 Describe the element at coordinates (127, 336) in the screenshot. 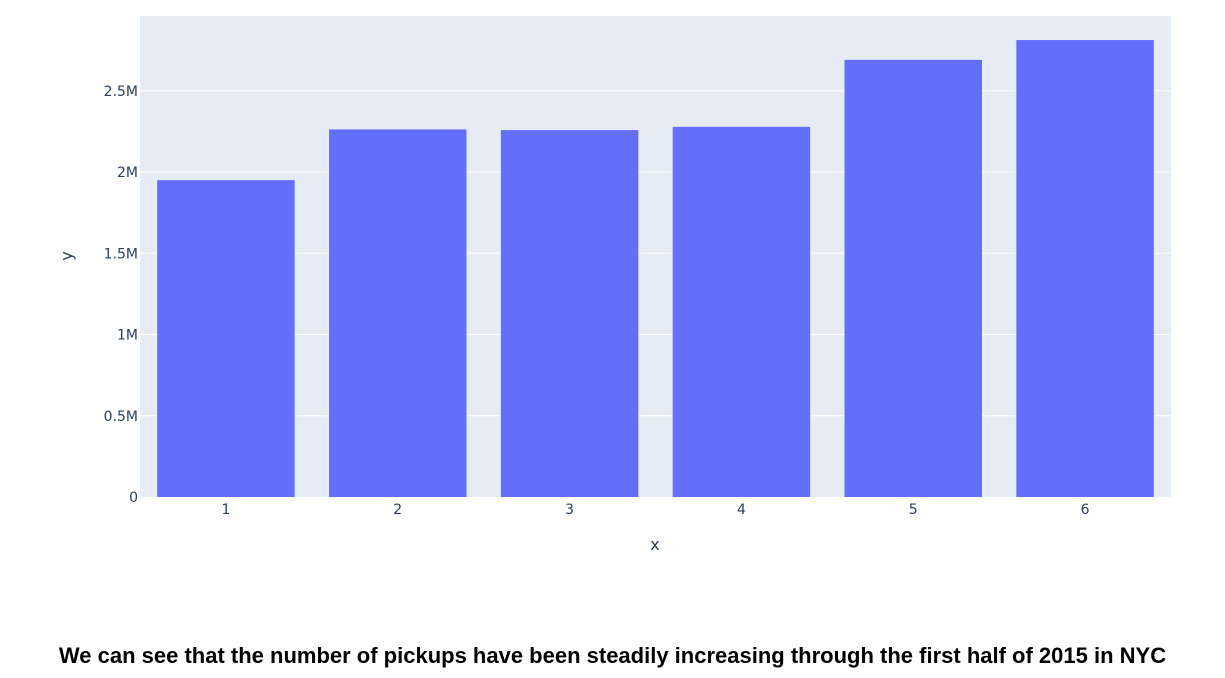

I see `y-tick-label: 1M` at that location.